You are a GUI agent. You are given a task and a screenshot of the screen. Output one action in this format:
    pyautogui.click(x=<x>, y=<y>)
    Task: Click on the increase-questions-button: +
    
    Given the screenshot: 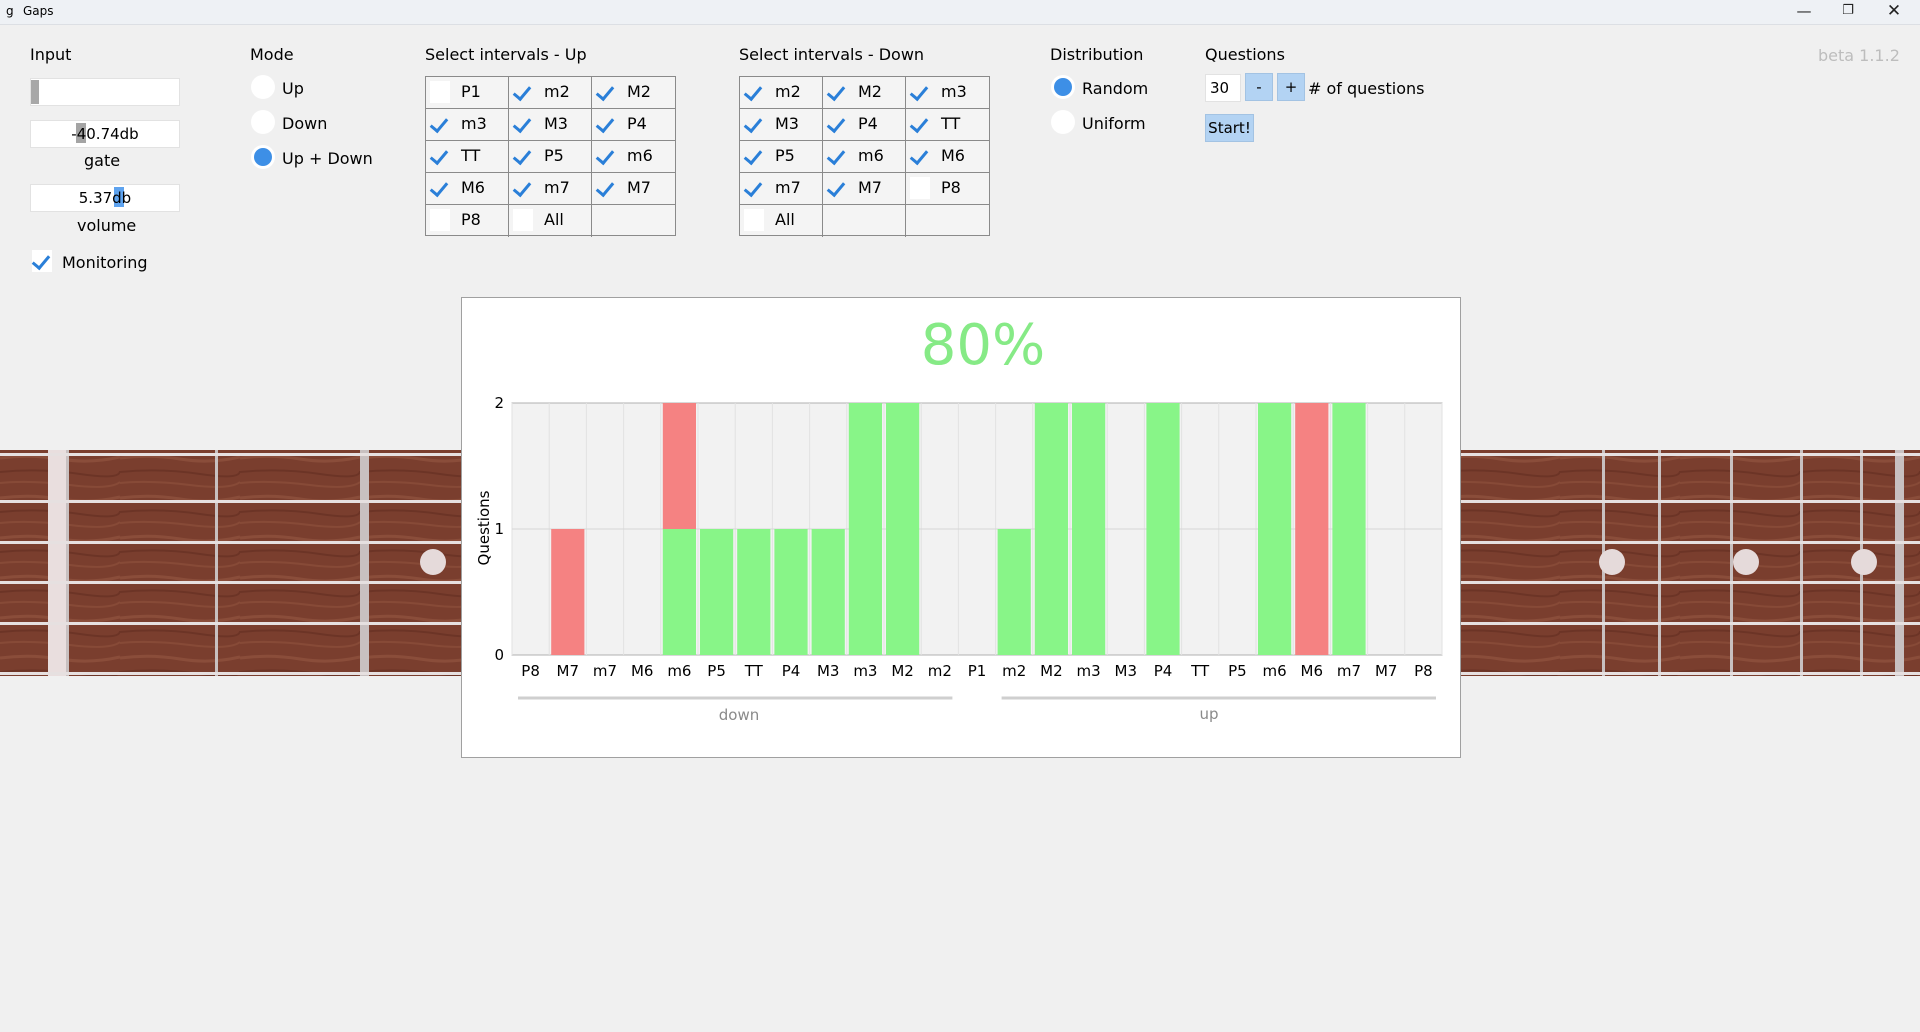 What is the action you would take?
    pyautogui.click(x=1291, y=87)
    